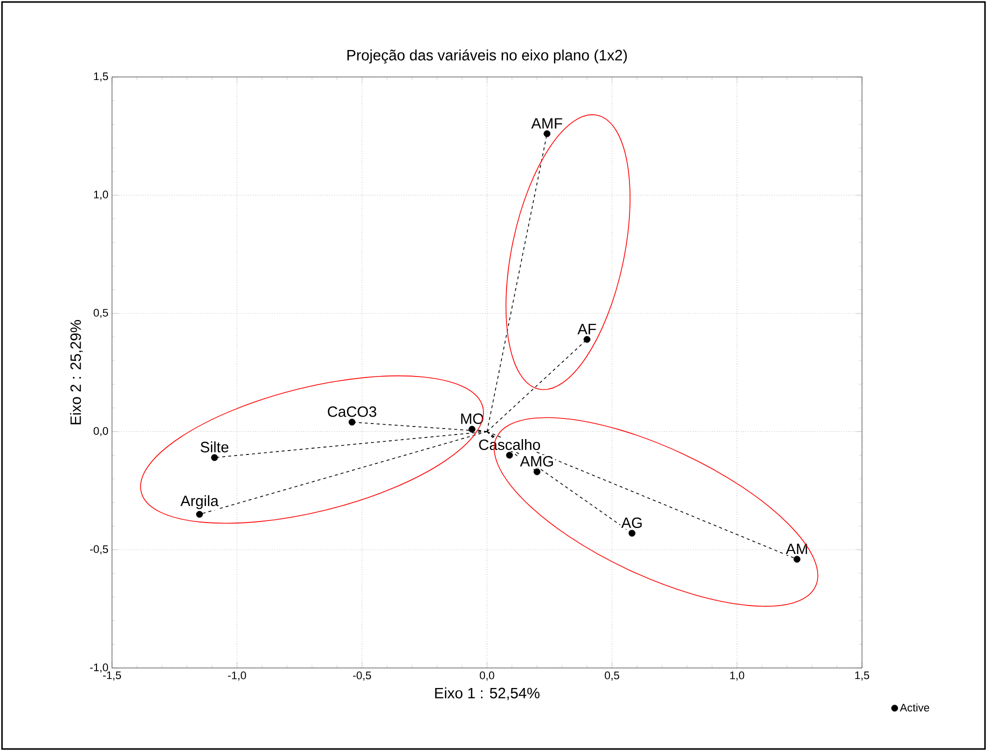 This screenshot has height=751, width=987. Describe the element at coordinates (101, 313) in the screenshot. I see `y-tick-label: 0,5` at that location.